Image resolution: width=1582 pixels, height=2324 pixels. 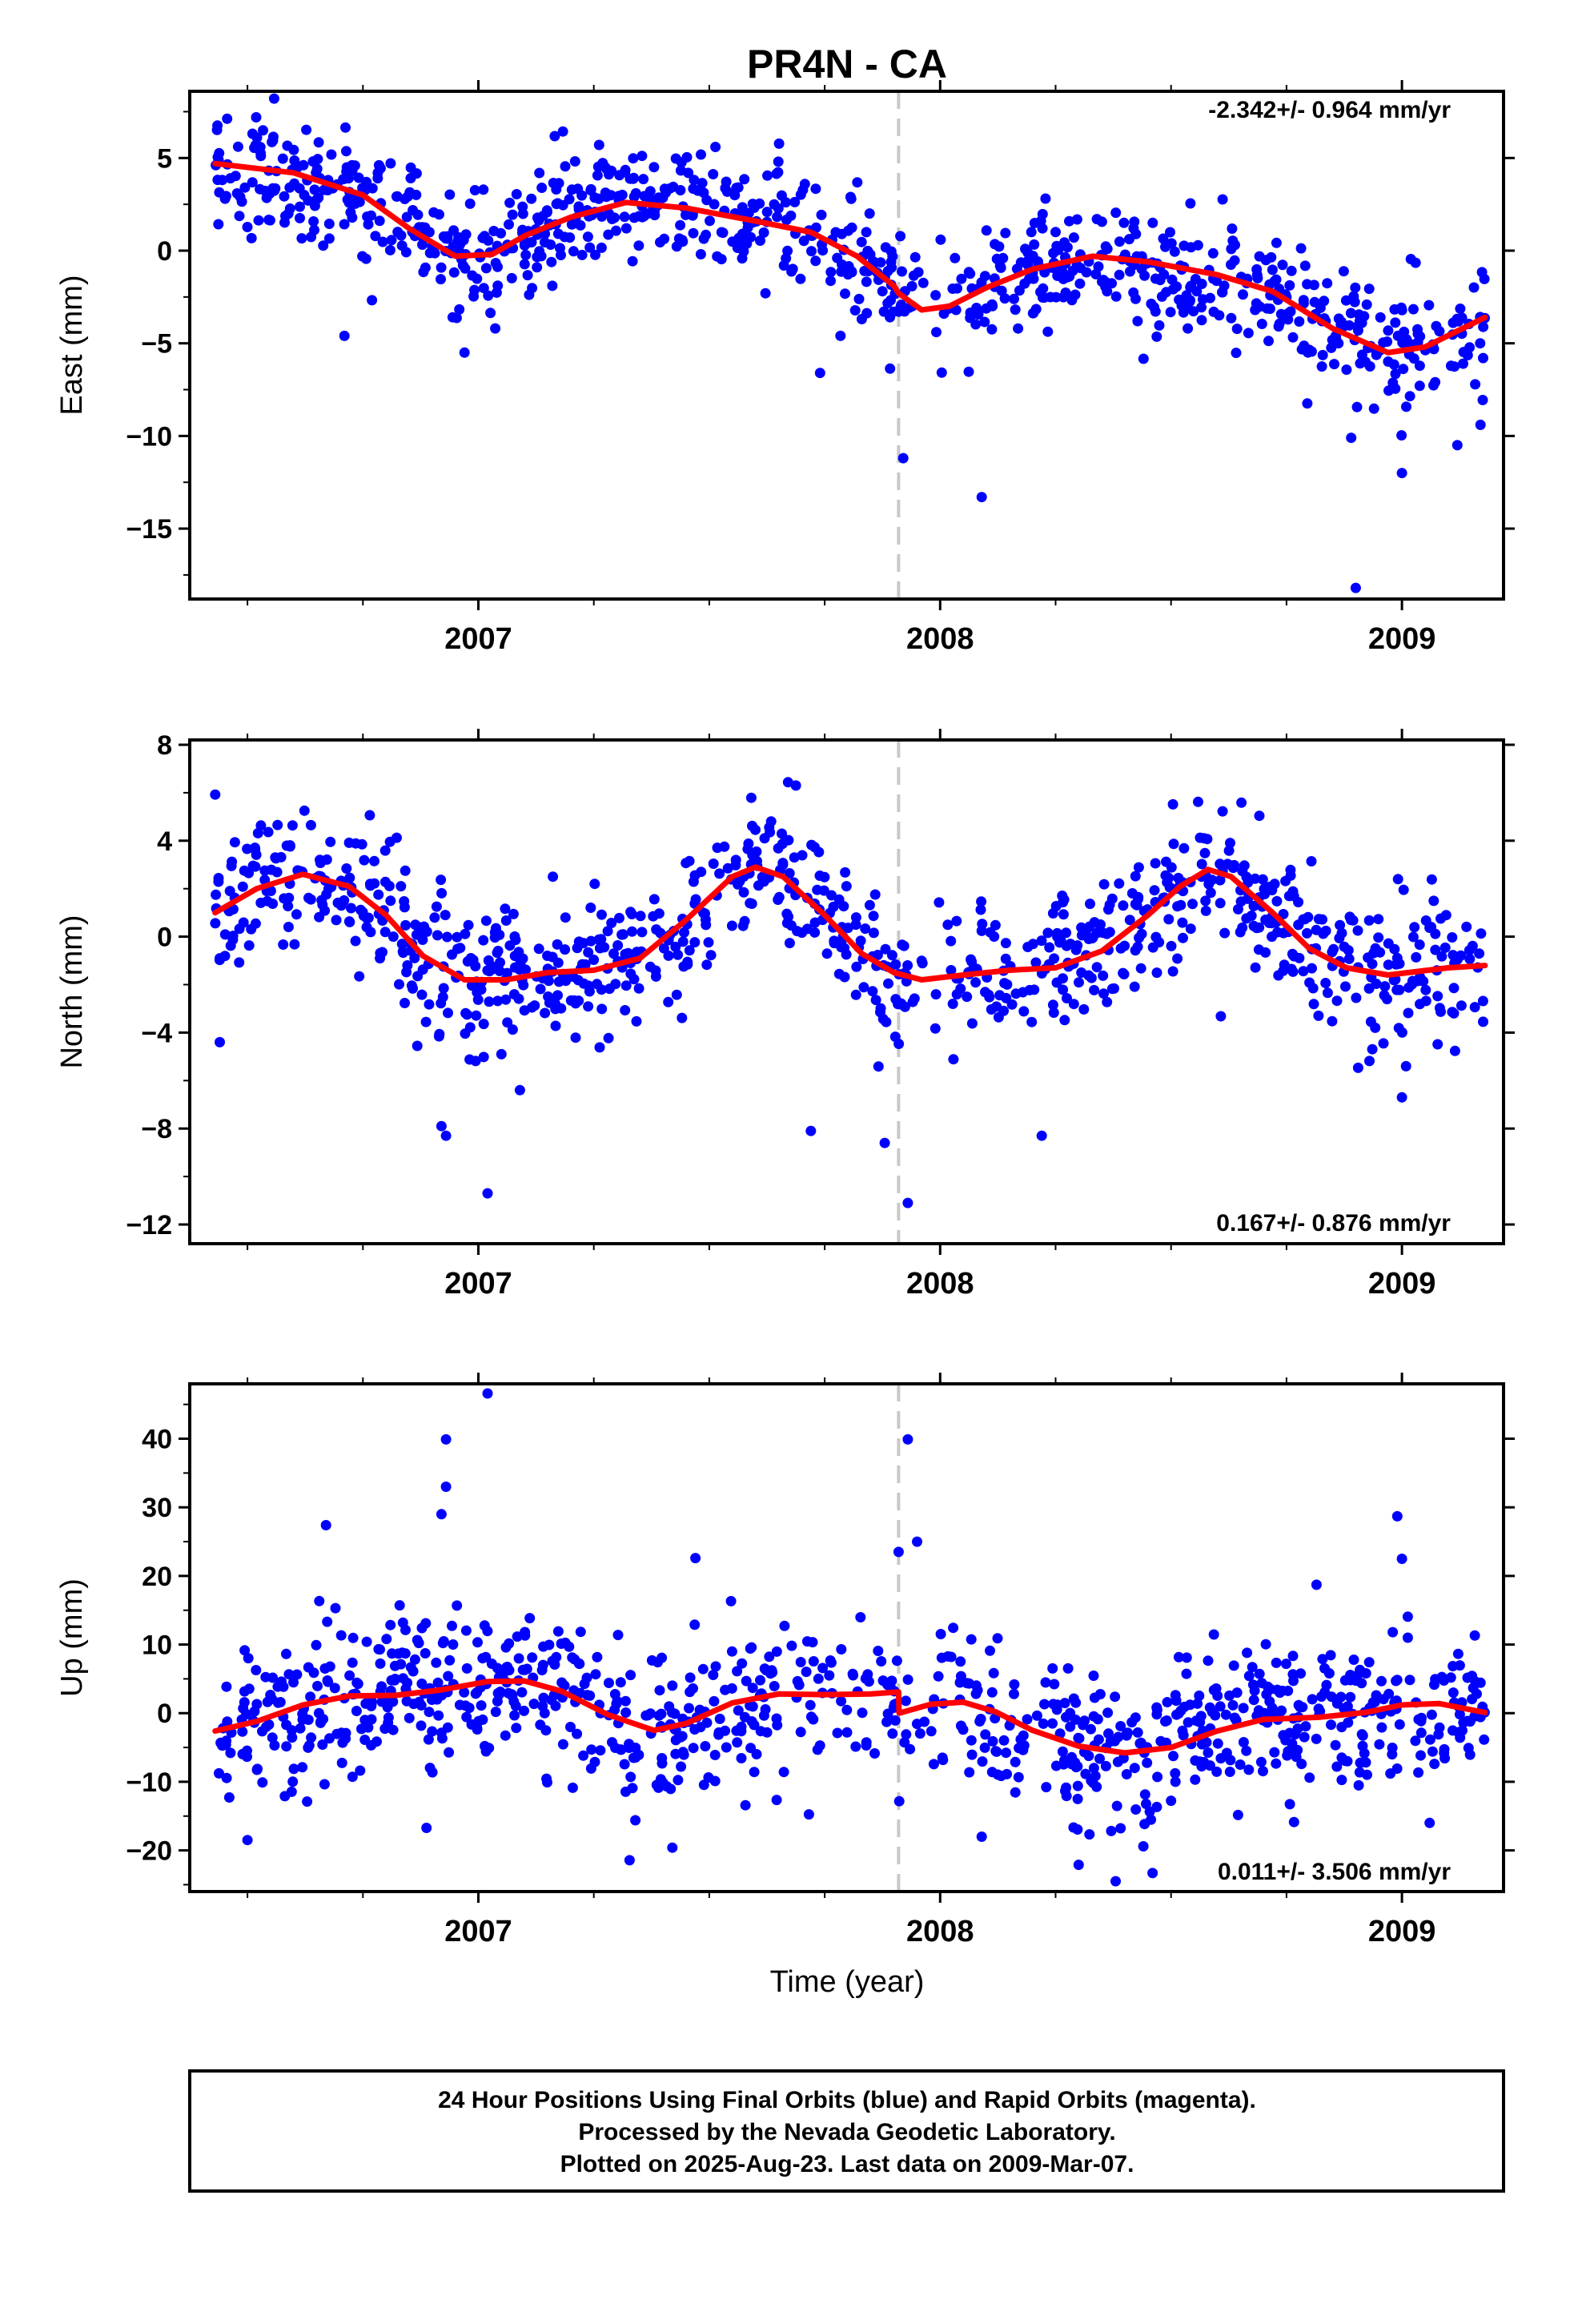 What do you see at coordinates (847, 1982) in the screenshot?
I see `x-axis-label: Time (year)` at bounding box center [847, 1982].